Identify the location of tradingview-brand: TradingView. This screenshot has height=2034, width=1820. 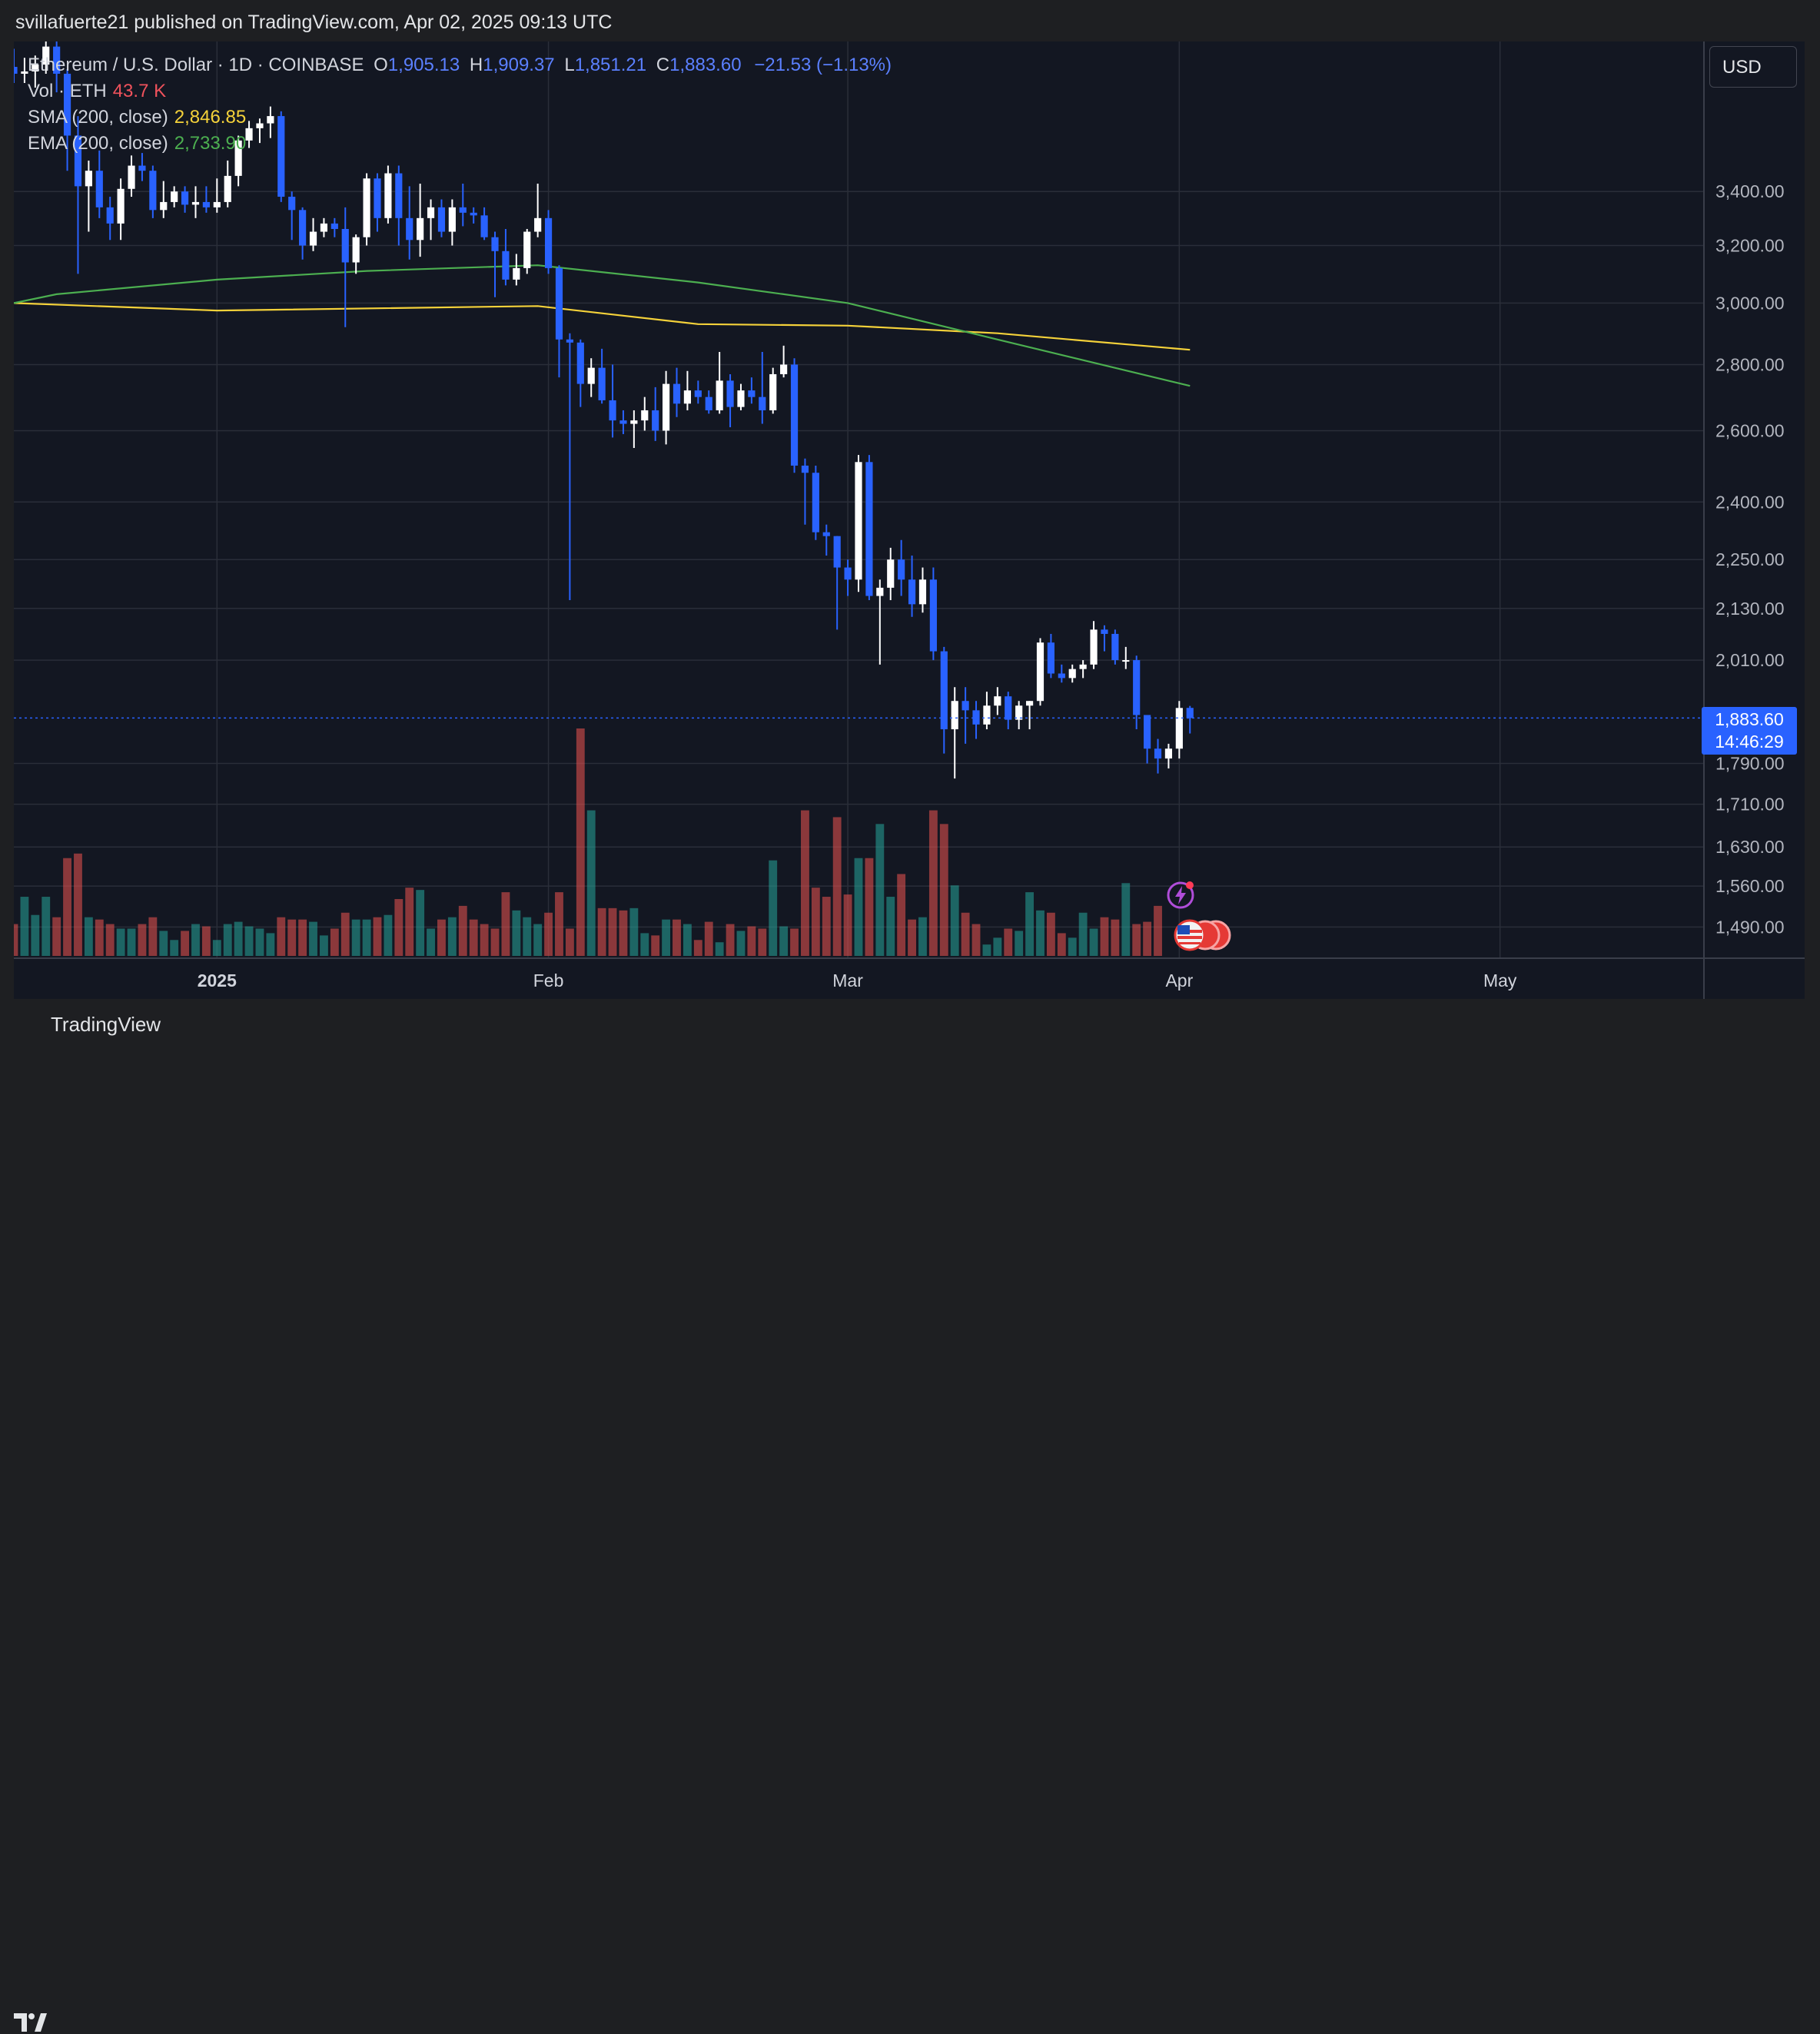
(106, 1024).